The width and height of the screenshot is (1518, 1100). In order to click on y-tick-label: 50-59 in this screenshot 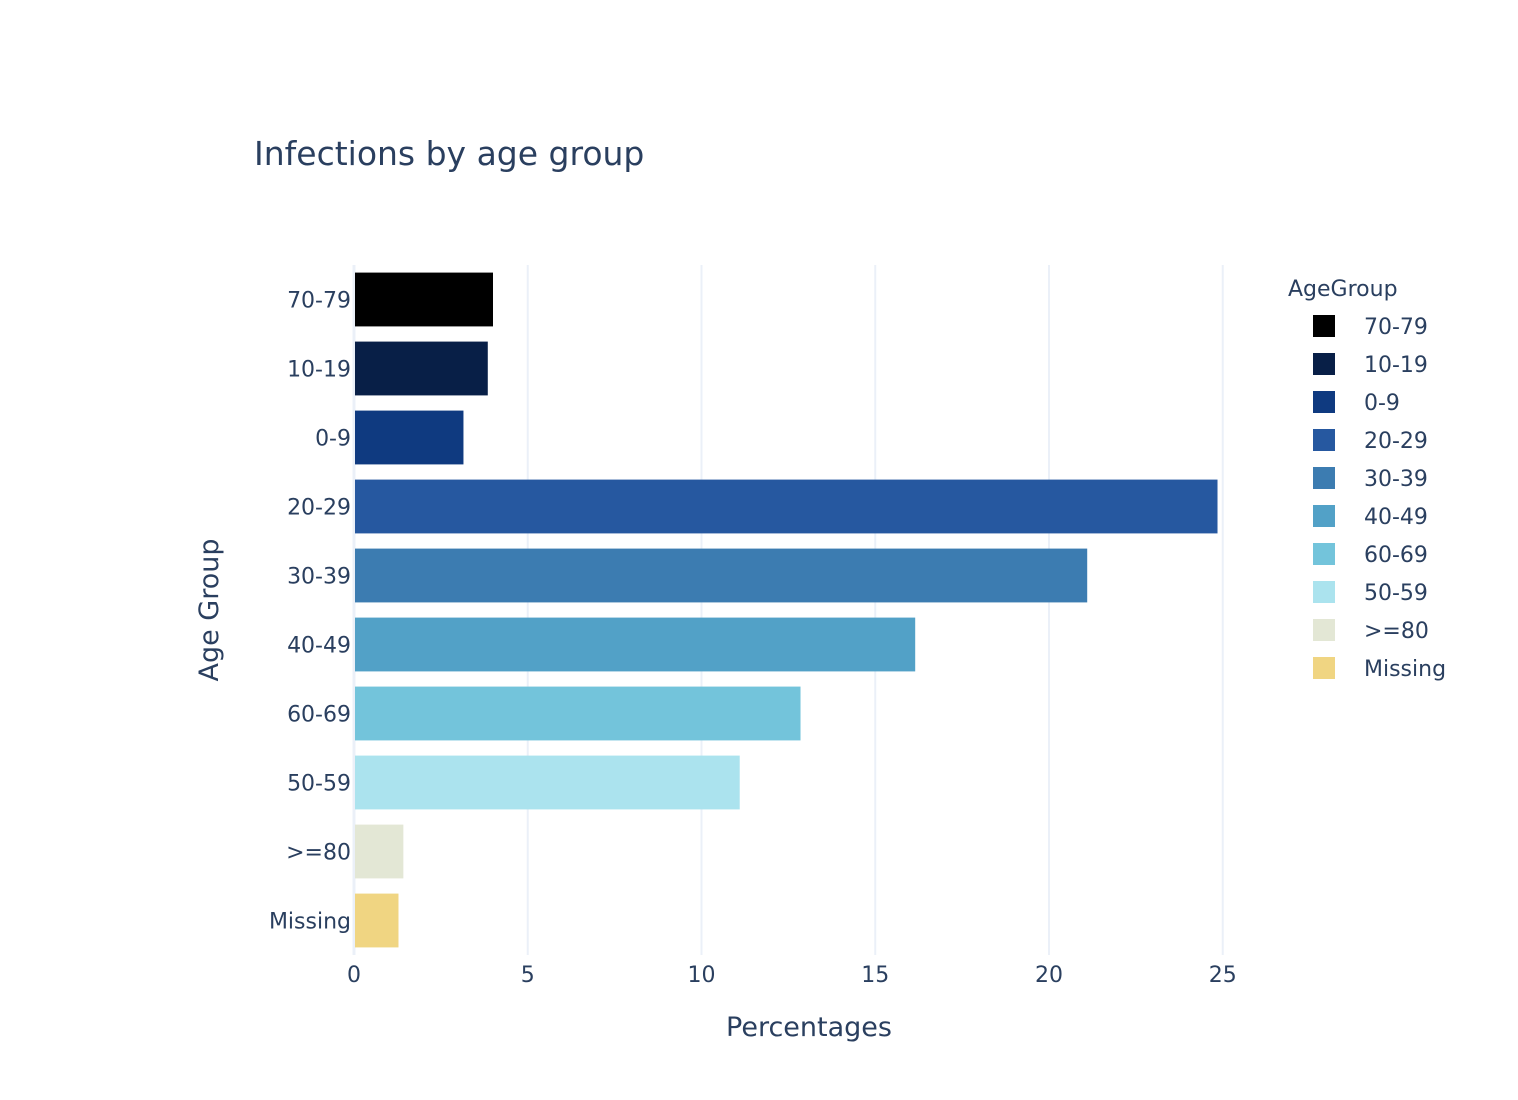, I will do `click(319, 784)`.